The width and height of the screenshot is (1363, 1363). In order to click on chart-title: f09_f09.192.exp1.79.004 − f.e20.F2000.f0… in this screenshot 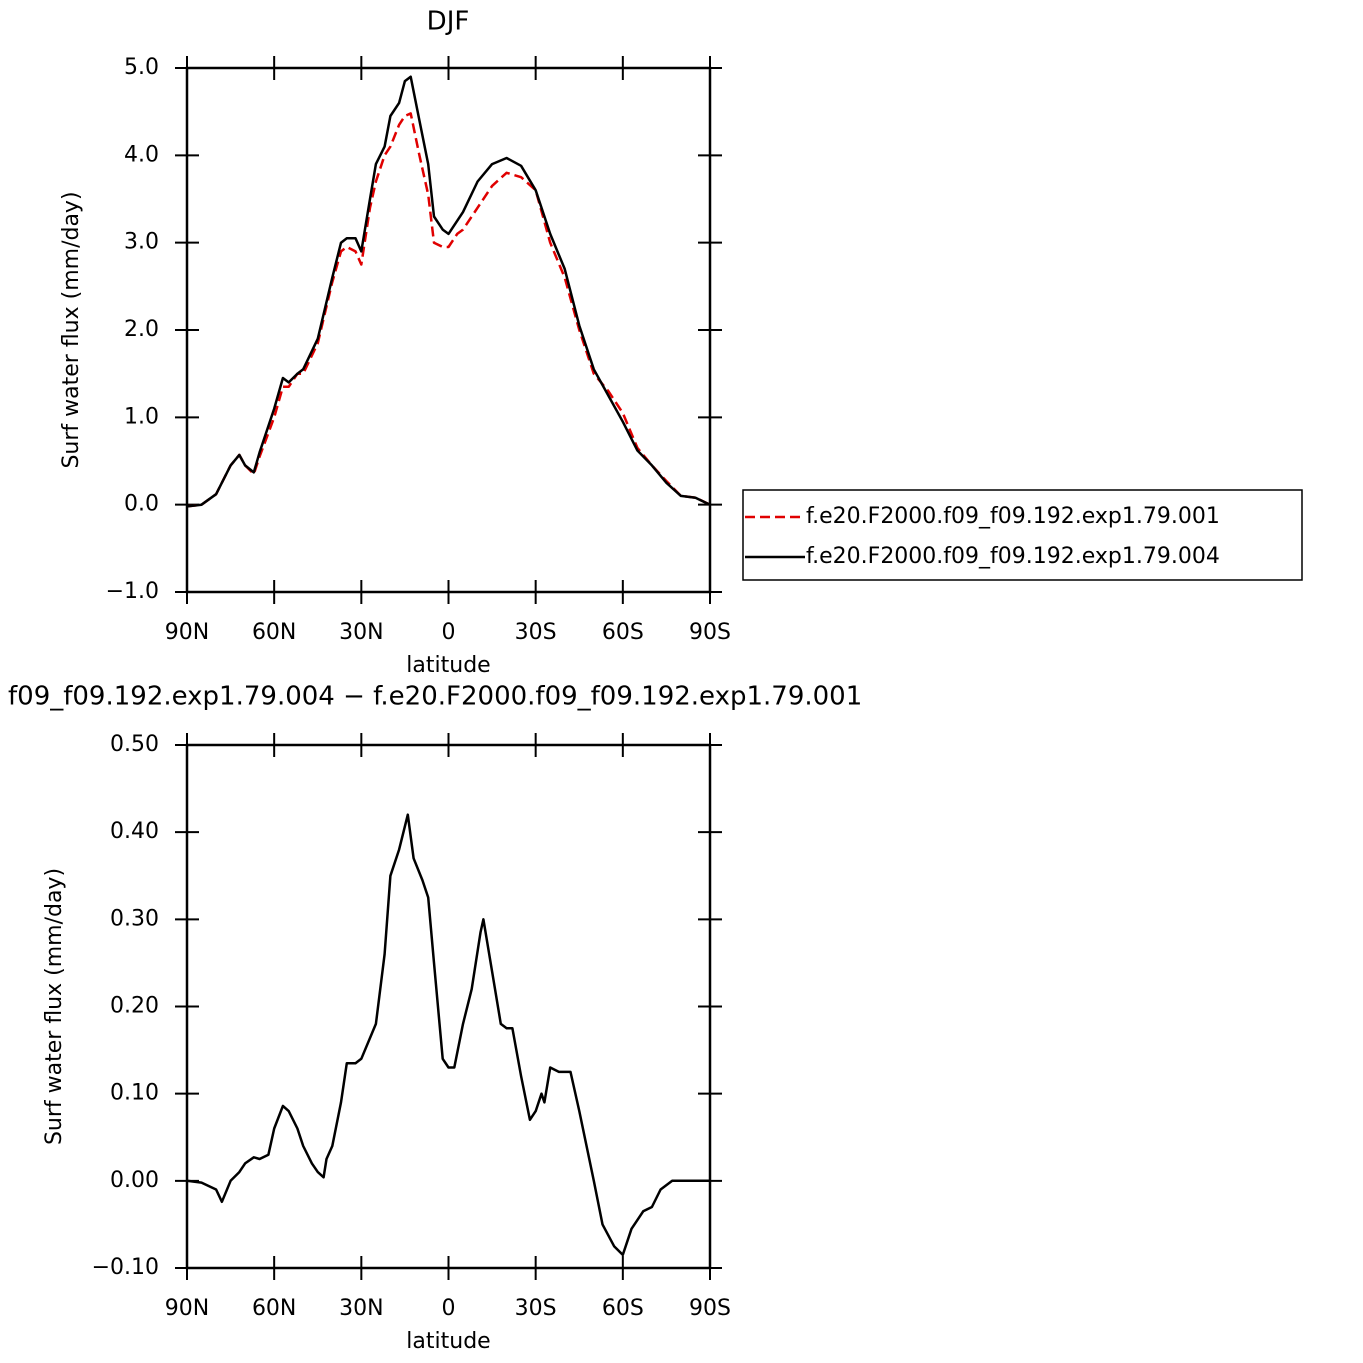, I will do `click(435, 697)`.